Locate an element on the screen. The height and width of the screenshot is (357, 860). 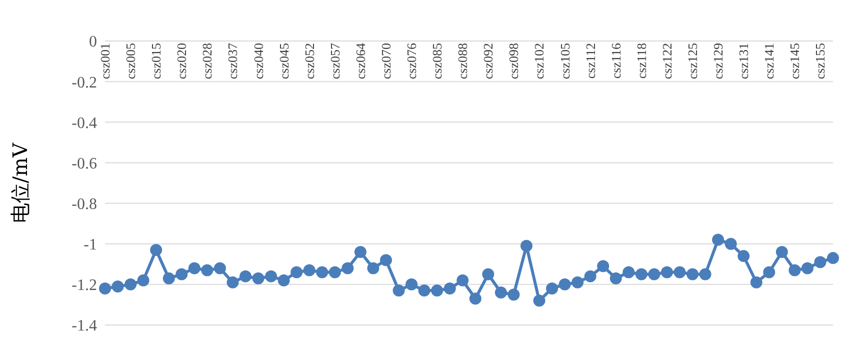
x-tick-label: csz070 is located at coordinates (386, 61).